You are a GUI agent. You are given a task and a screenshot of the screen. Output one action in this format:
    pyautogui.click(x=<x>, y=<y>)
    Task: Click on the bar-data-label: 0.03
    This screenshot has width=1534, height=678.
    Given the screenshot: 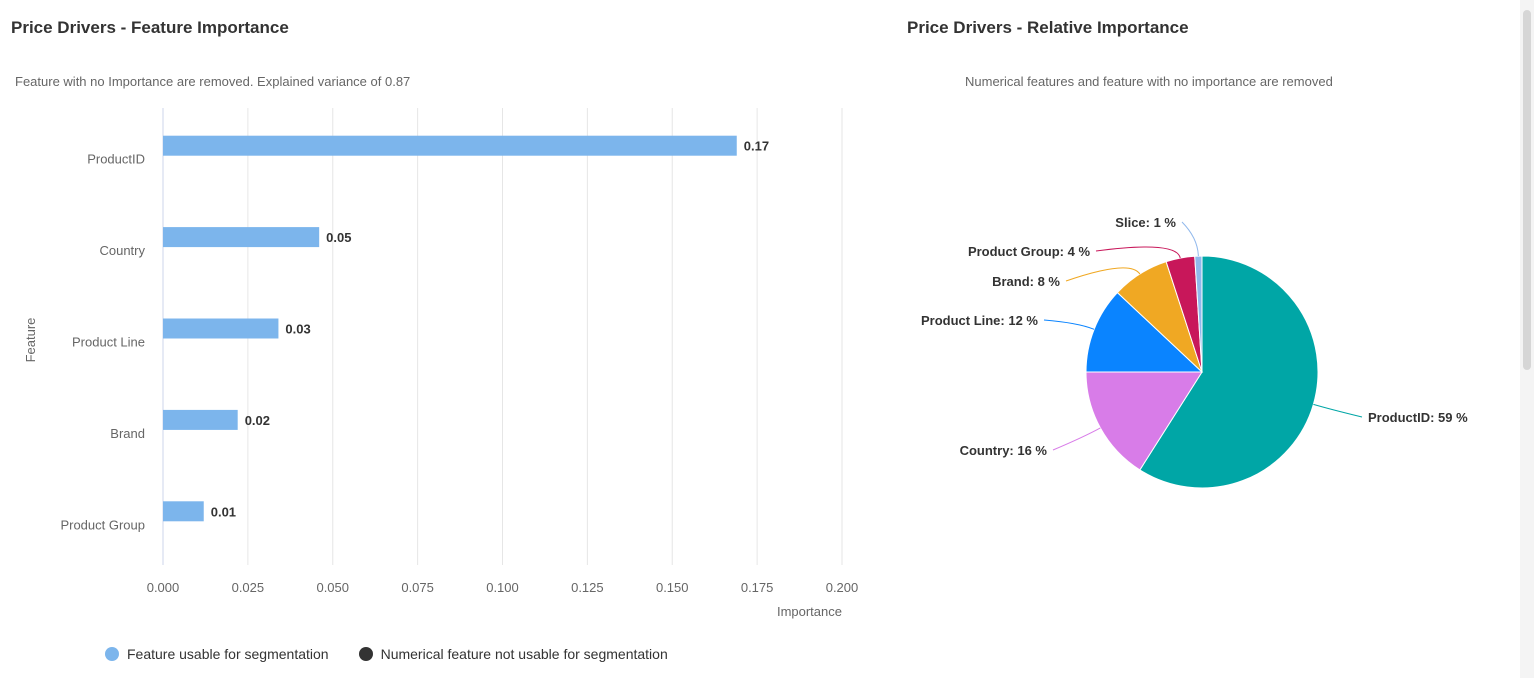 What is the action you would take?
    pyautogui.click(x=297, y=329)
    